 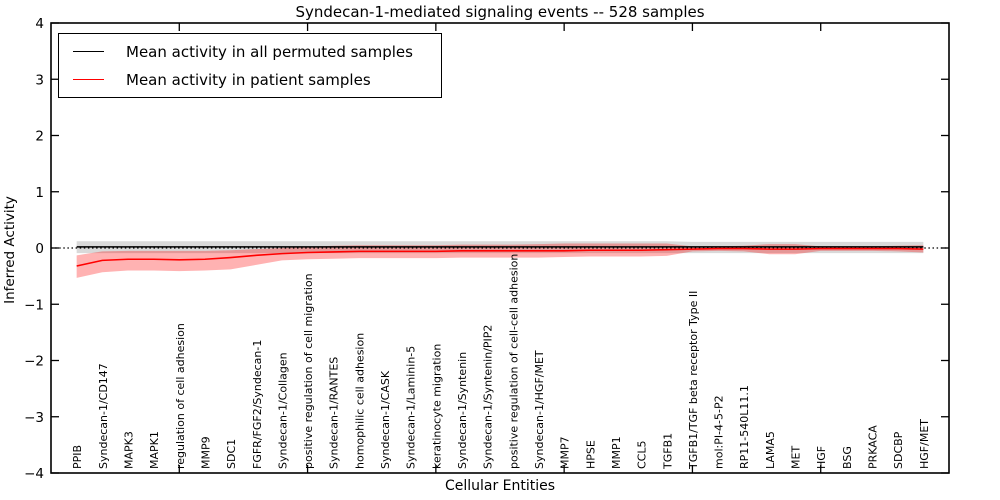 I want to click on legend-item-permuted: Mean activity in all permuted samples, so click(x=257, y=52).